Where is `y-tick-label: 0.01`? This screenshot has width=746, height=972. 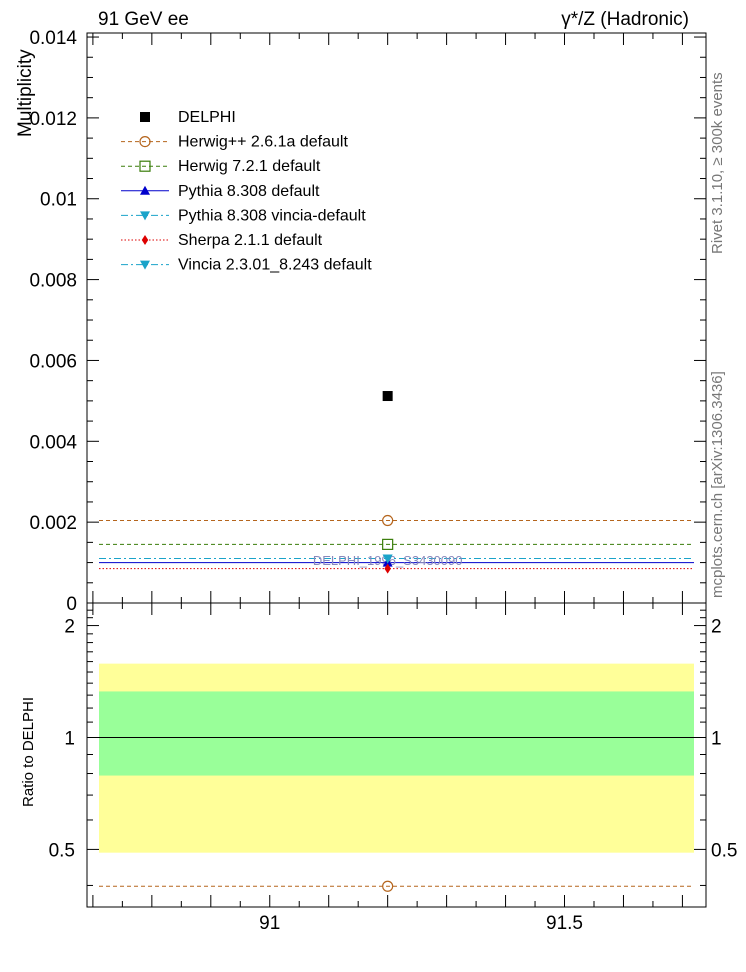
y-tick-label: 0.01 is located at coordinates (58, 200).